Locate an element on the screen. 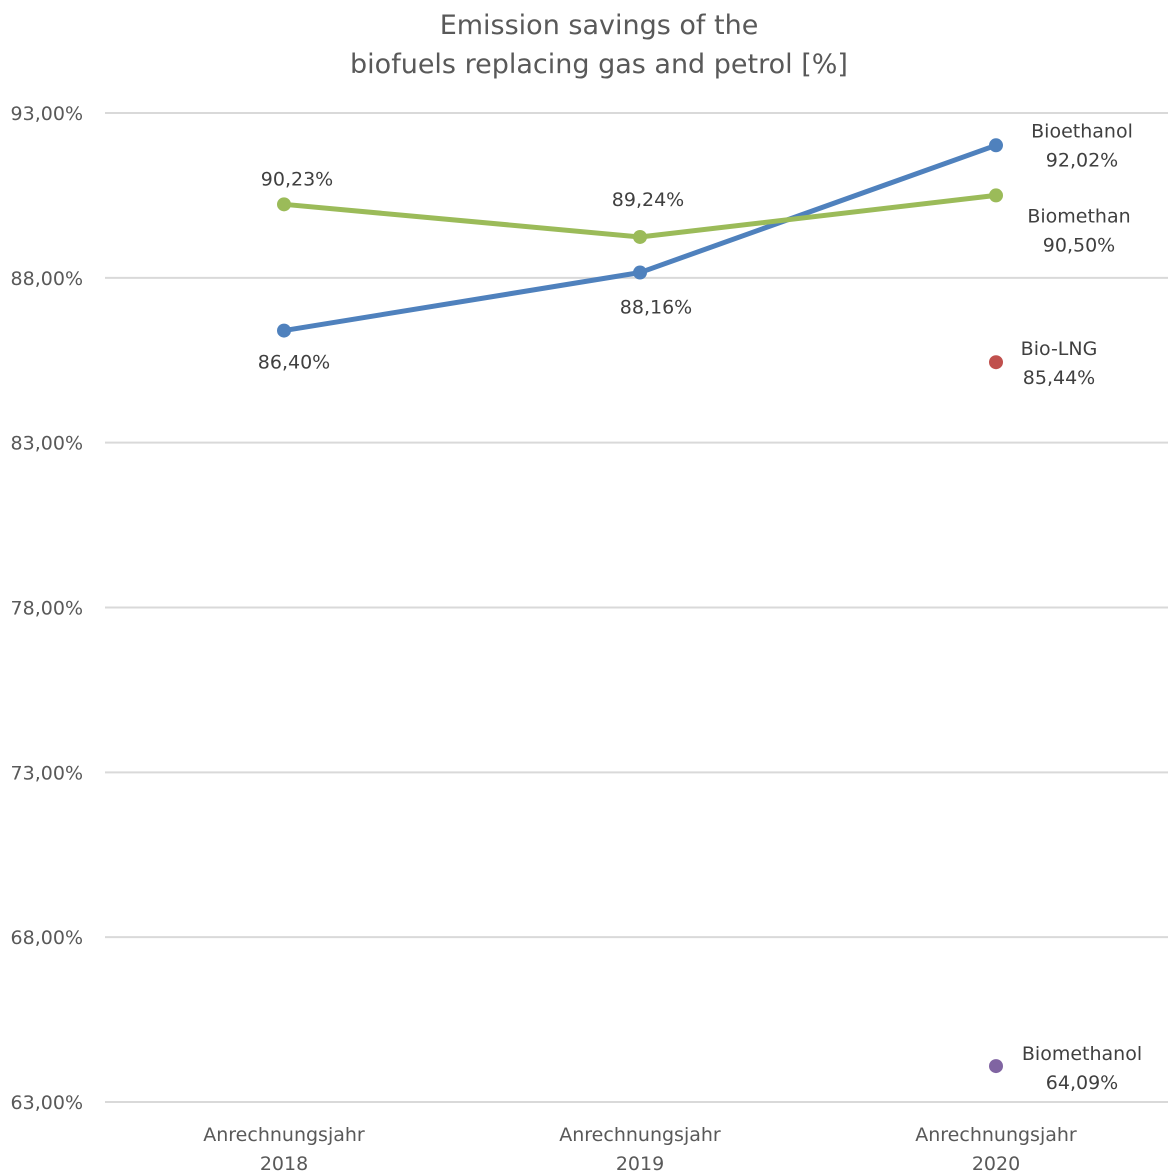  x-tick-label: Anrechnungsjahr 2020 is located at coordinates (996, 1149).